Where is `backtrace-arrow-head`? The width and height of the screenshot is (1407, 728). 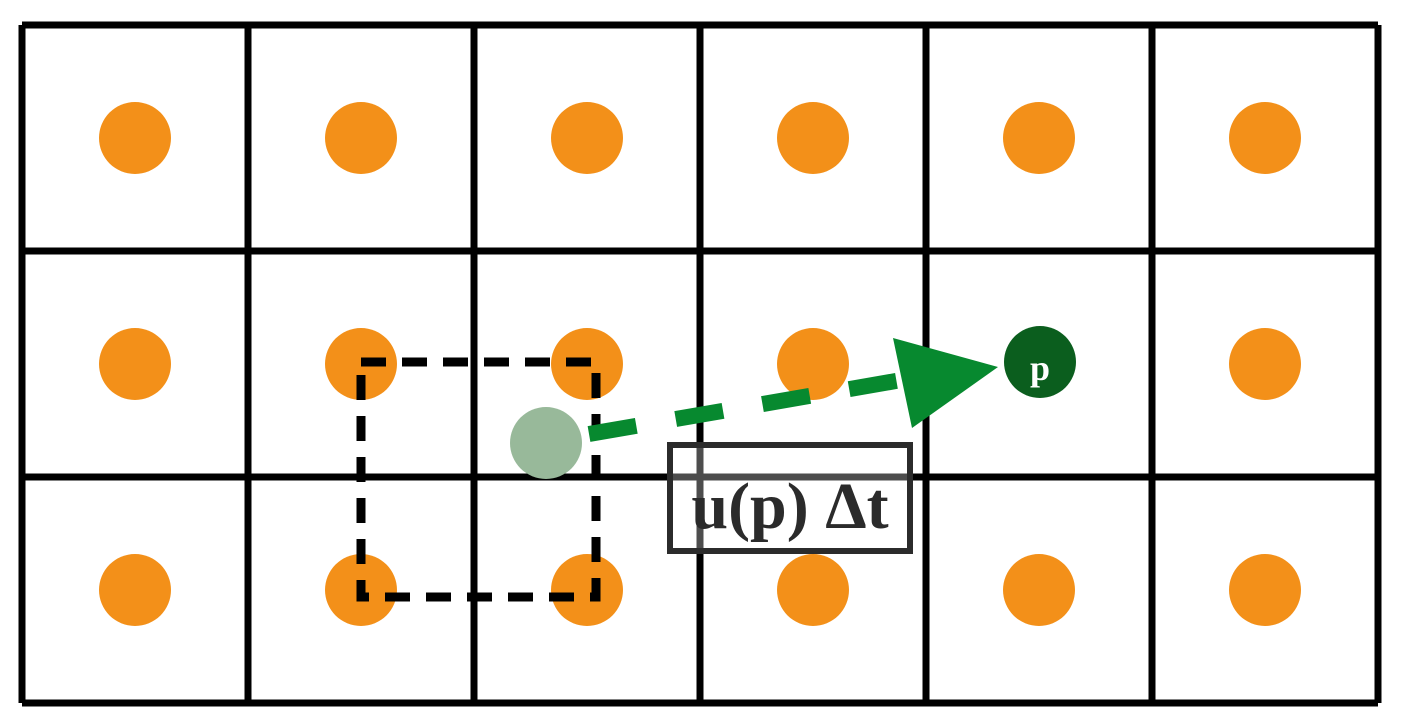
backtrace-arrow-head is located at coordinates (945, 383).